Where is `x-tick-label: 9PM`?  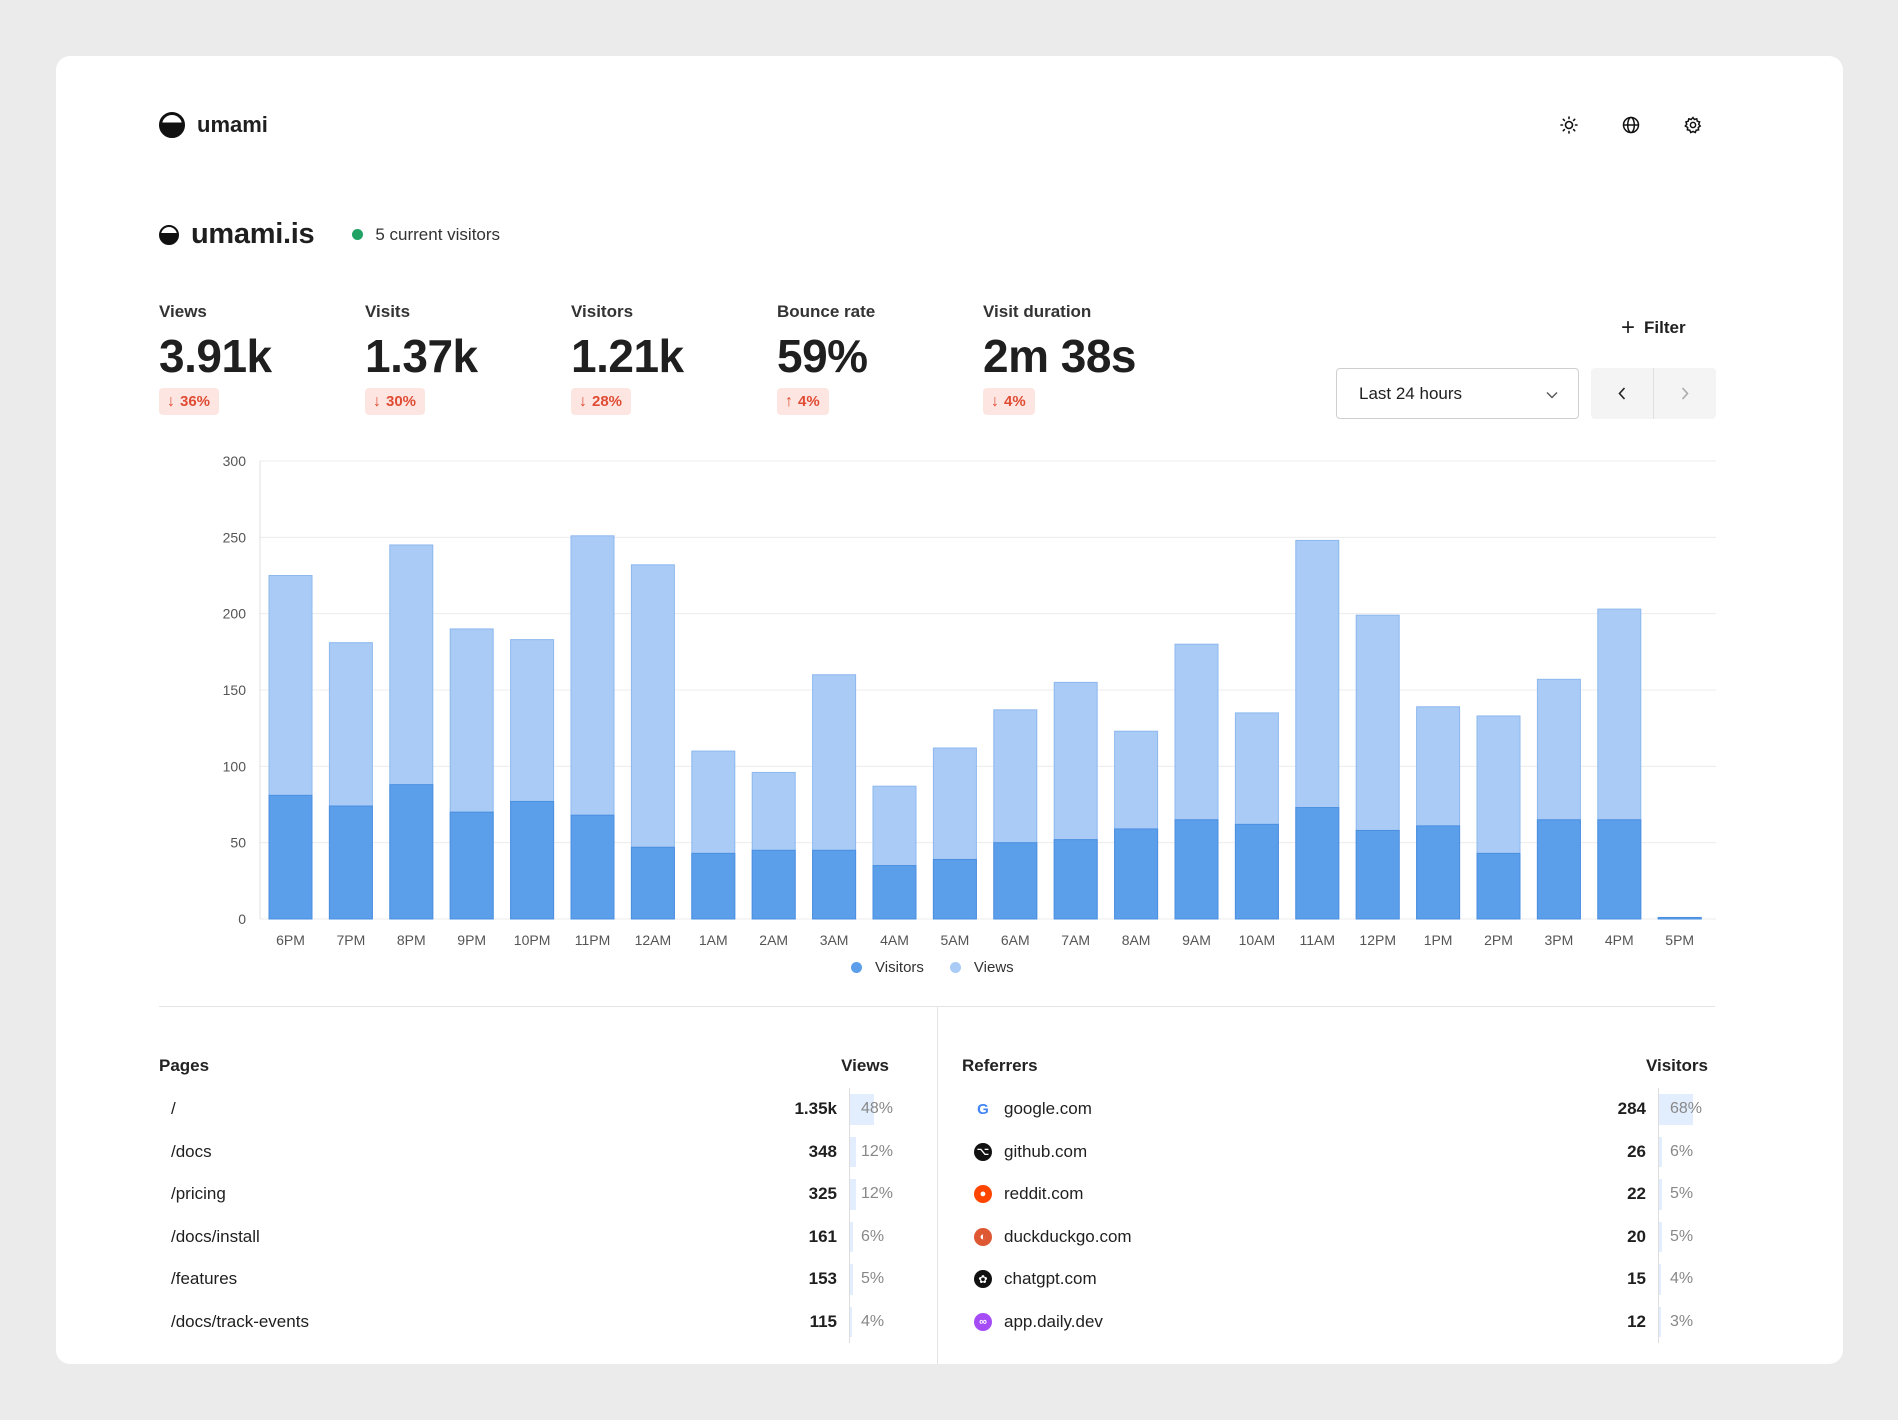
x-tick-label: 9PM is located at coordinates (471, 940).